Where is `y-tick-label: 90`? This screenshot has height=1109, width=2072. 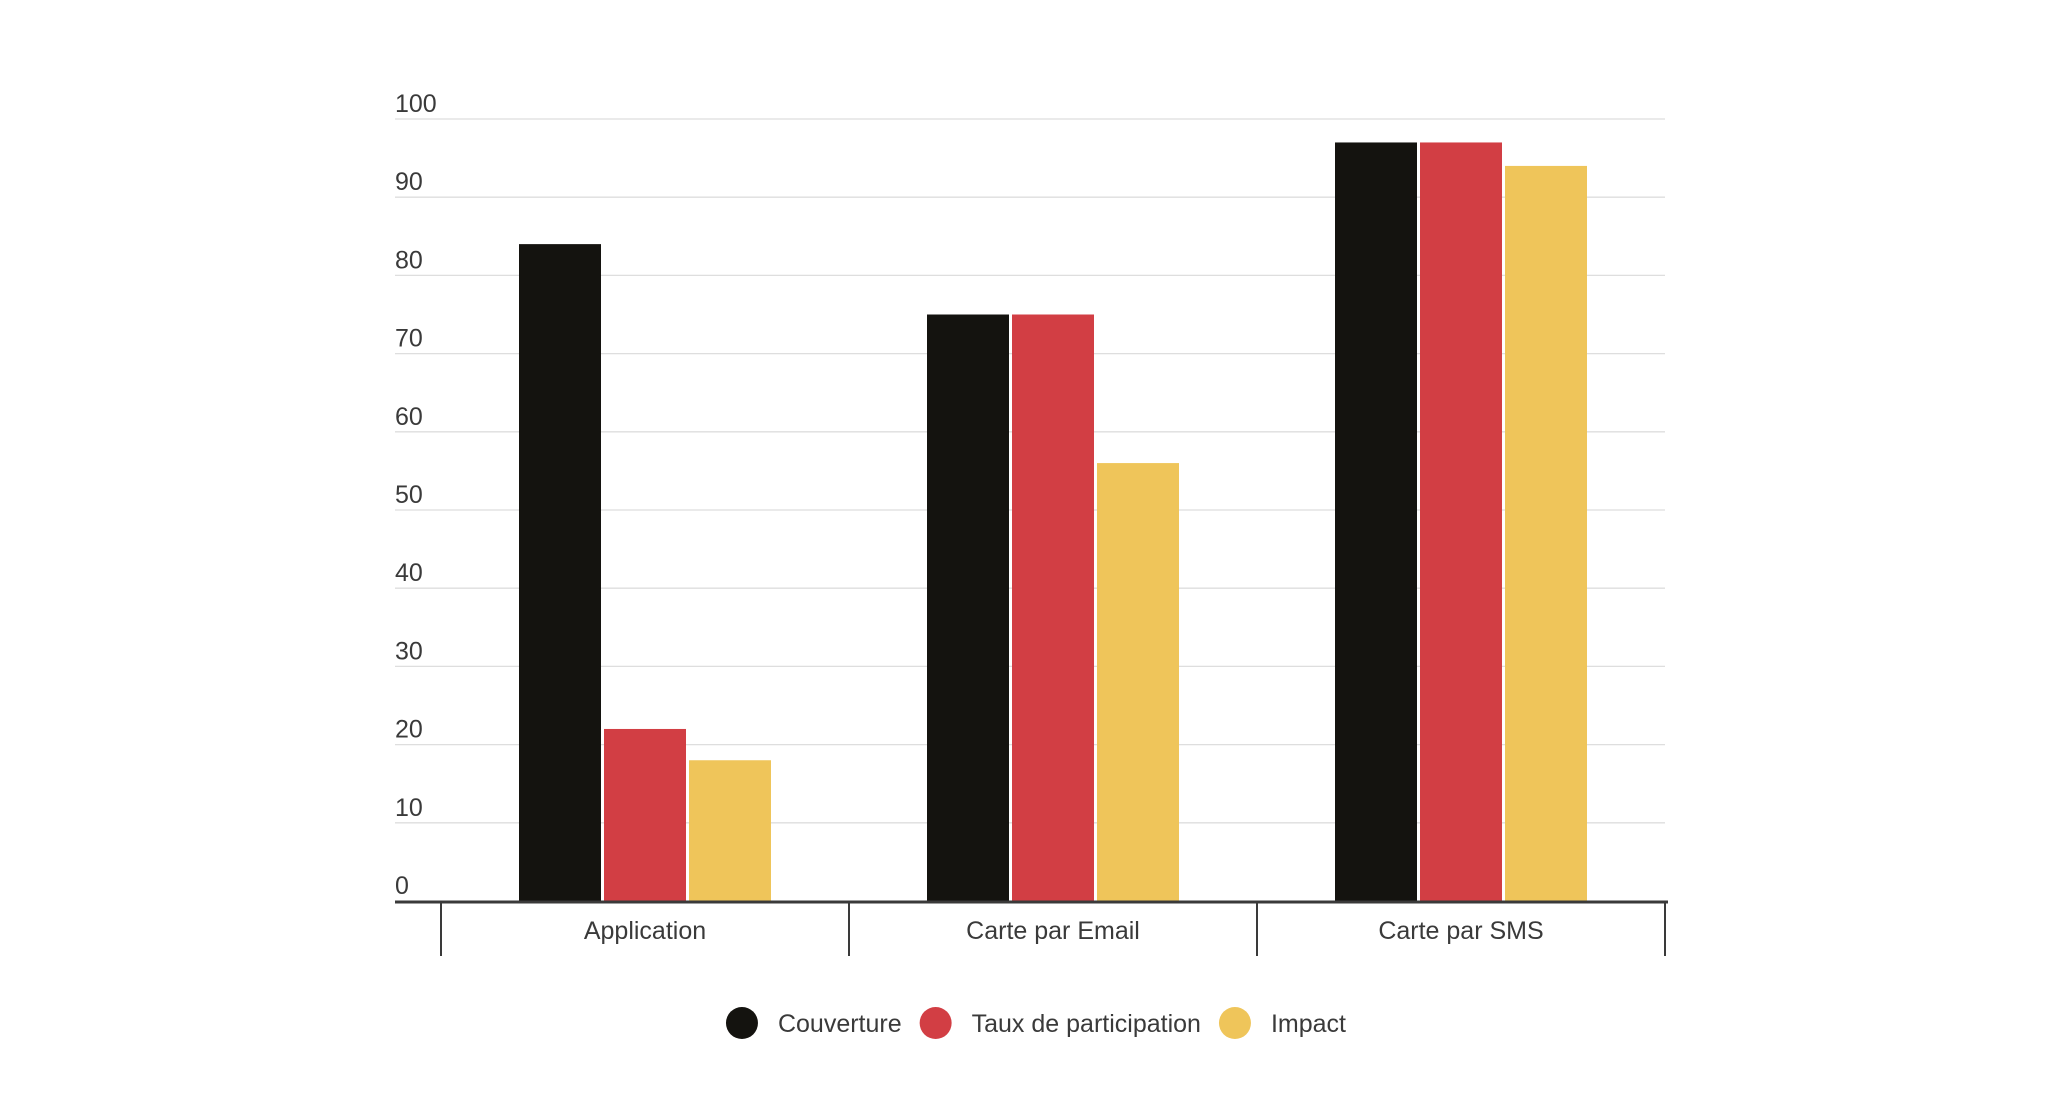 y-tick-label: 90 is located at coordinates (409, 182).